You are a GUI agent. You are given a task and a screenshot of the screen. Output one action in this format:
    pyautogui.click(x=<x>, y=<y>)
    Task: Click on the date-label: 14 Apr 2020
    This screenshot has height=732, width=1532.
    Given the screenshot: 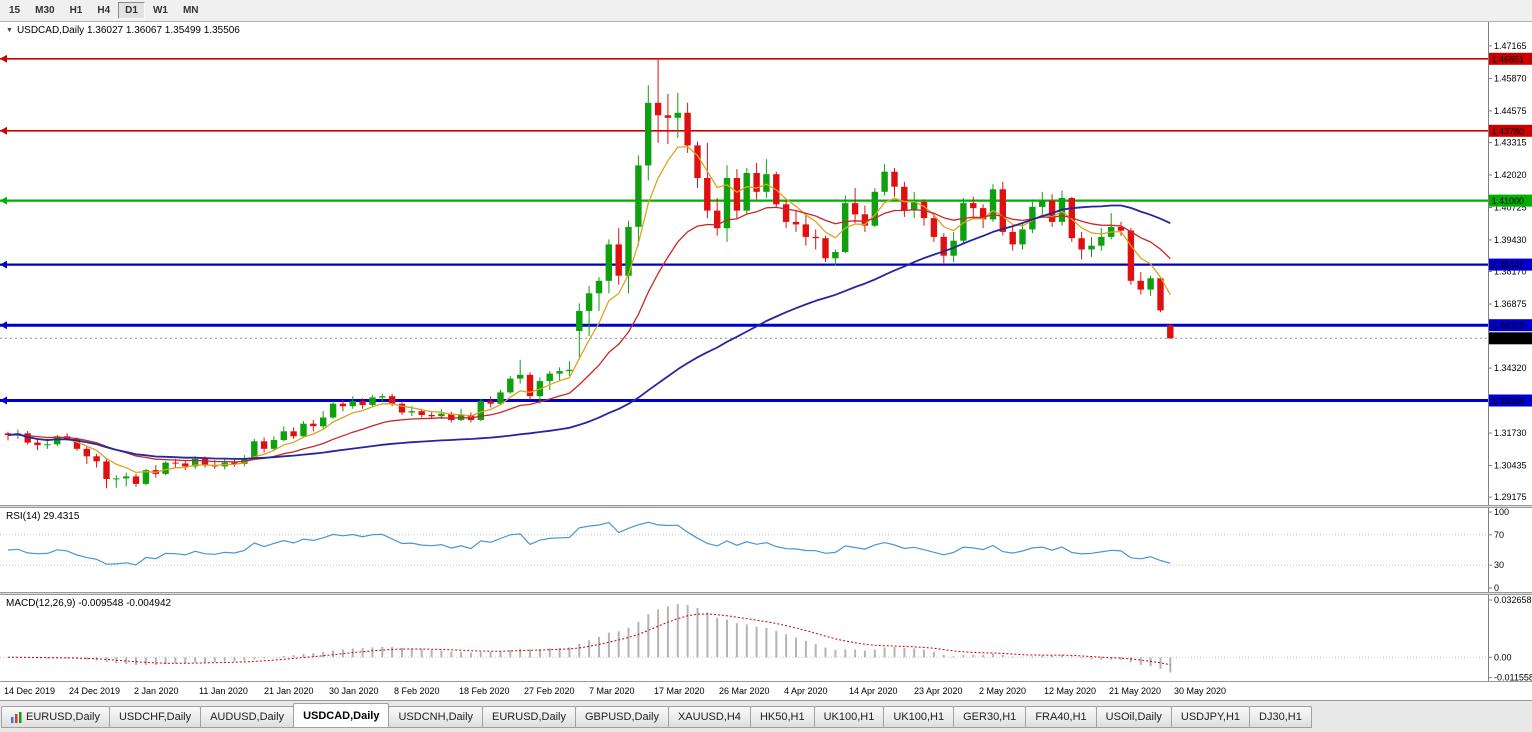 What is the action you would take?
    pyautogui.click(x=873, y=691)
    